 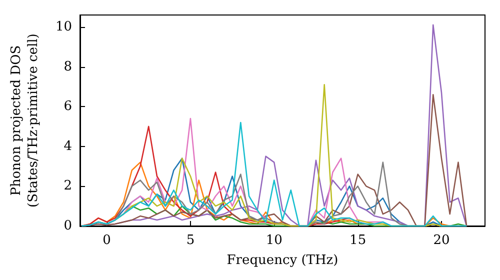 What do you see at coordinates (282, 260) in the screenshot?
I see `x-axis-title: Frequency (THz)` at bounding box center [282, 260].